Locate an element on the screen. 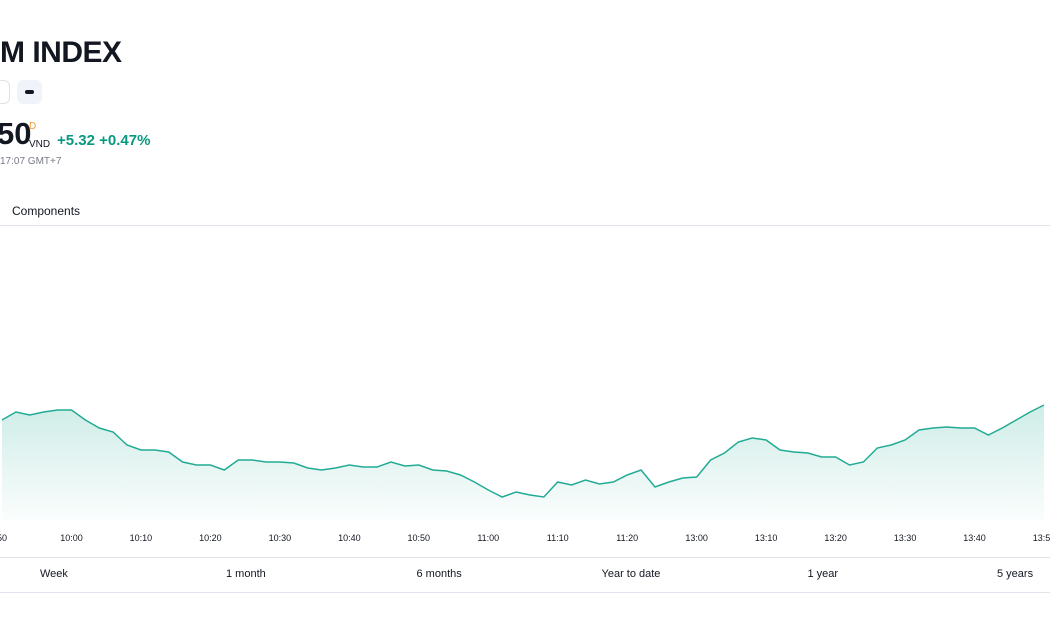 This screenshot has width=1050, height=630. change-percent: +0.47% is located at coordinates (125, 140).